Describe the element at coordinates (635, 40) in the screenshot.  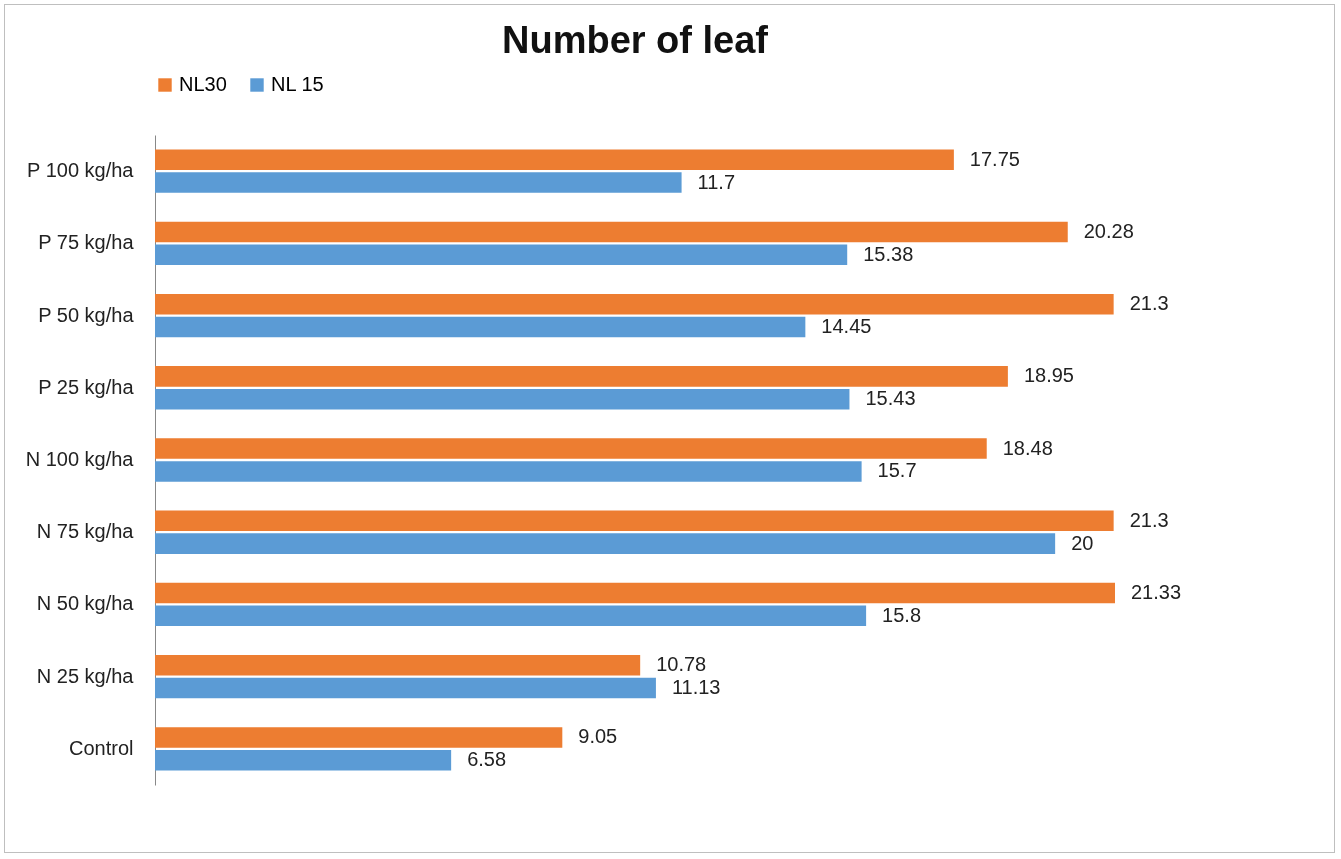
I see `chart-title: Number of leaf` at that location.